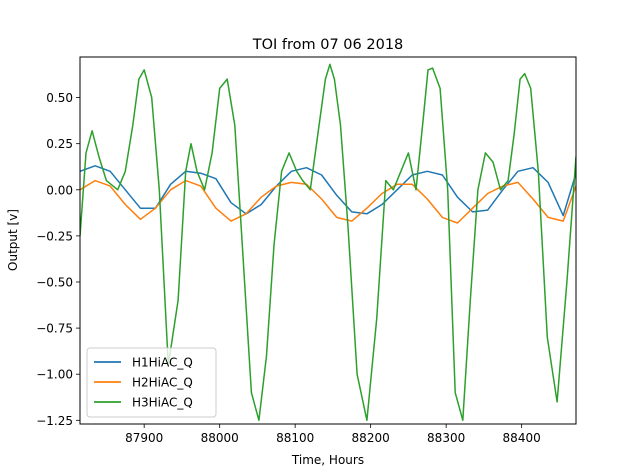  What do you see at coordinates (13, 240) in the screenshot?
I see `y-axis-label: Output [v]` at bounding box center [13, 240].